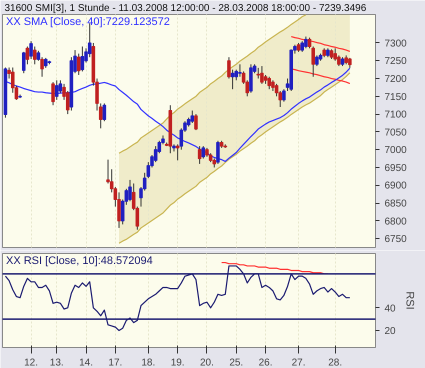  What do you see at coordinates (86, 363) in the screenshot?
I see `x-tick-label: 14.` at bounding box center [86, 363].